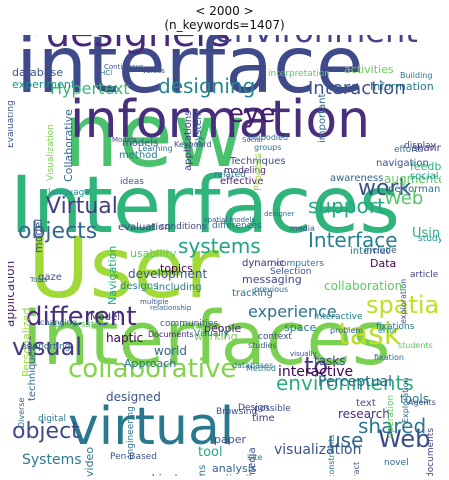 Image resolution: width=449 pixels, height=480 pixels. I want to click on word-153: studies, so click(262, 346).